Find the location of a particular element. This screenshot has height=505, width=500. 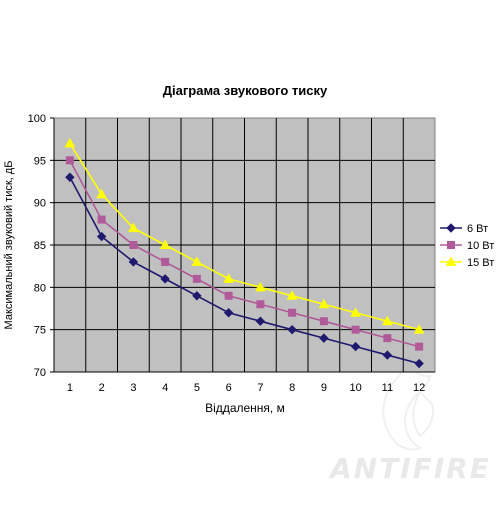

x-tick-label: 11 is located at coordinates (387, 388).